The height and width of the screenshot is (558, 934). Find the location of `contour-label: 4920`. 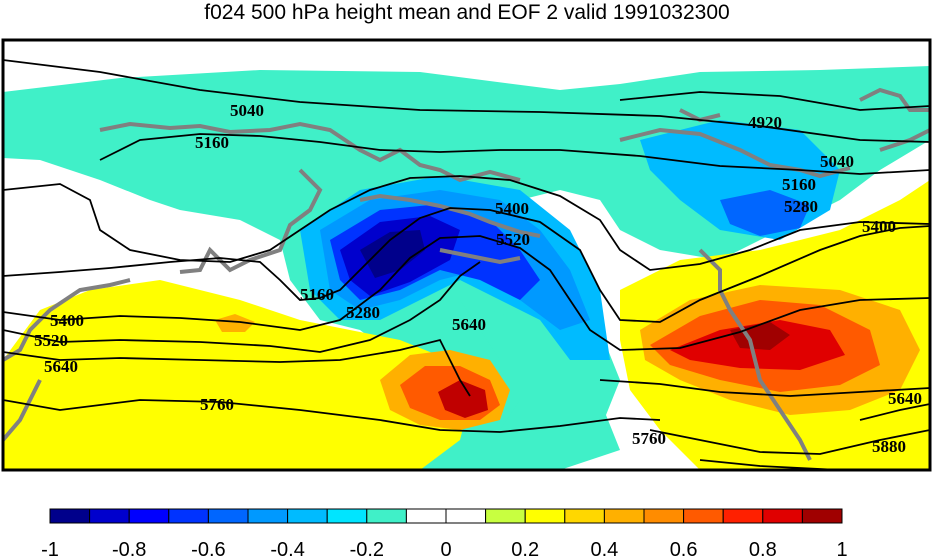

contour-label: 4920 is located at coordinates (765, 122).